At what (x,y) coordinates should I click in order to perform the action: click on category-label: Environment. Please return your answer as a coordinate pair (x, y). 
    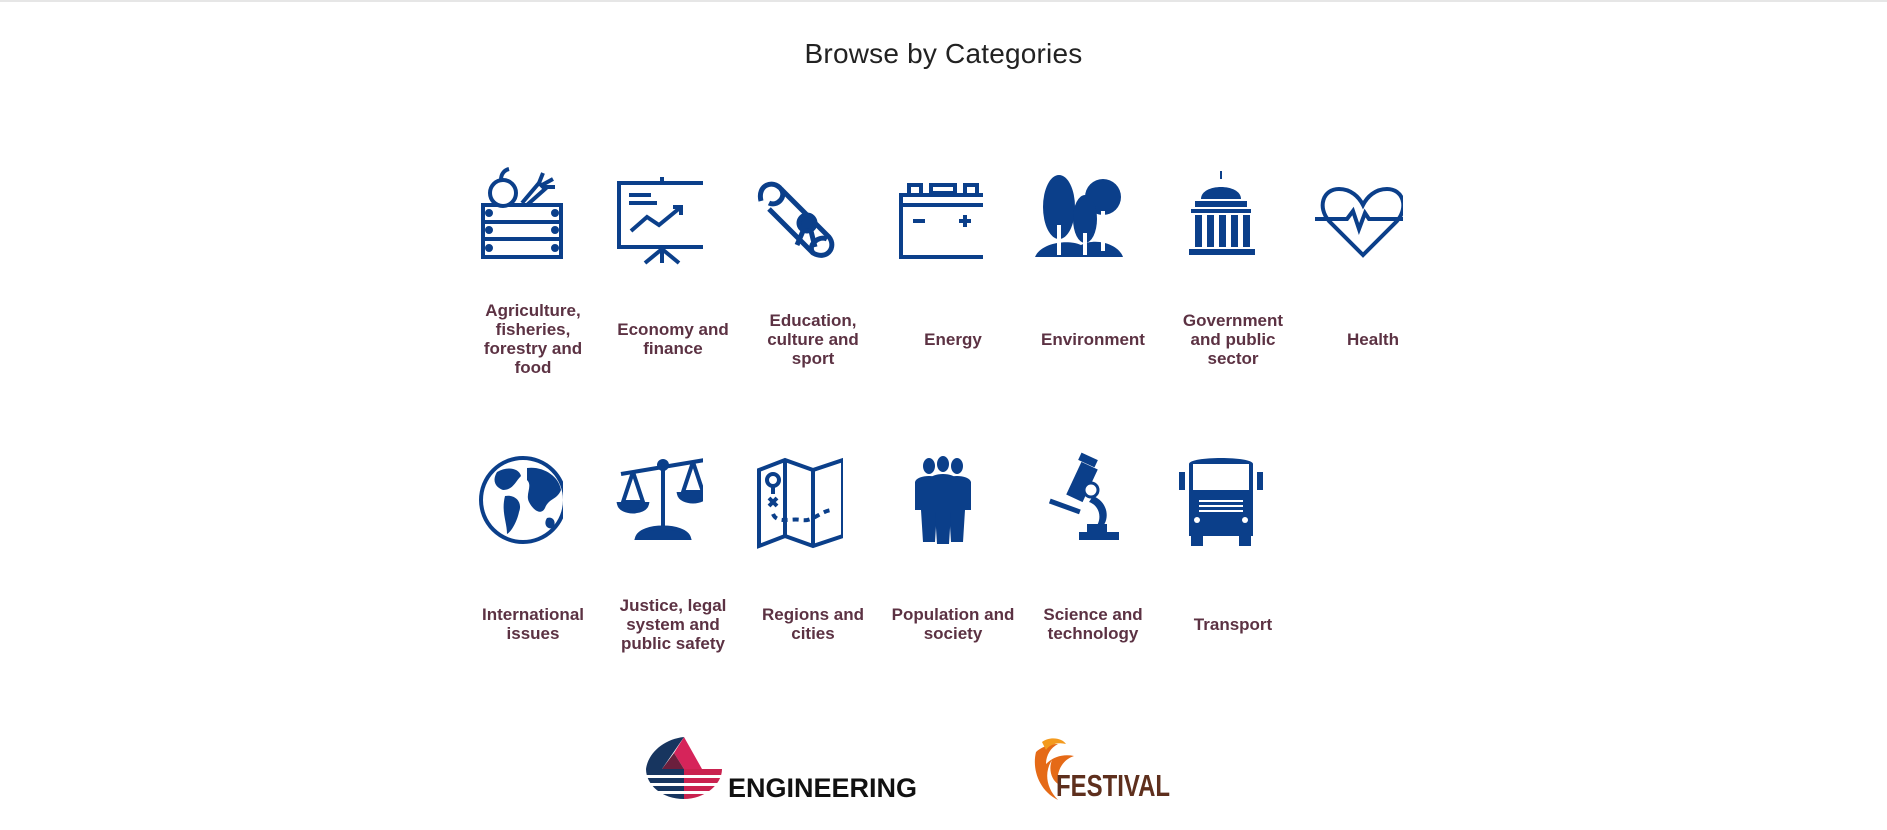
    Looking at the image, I should click on (1093, 339).